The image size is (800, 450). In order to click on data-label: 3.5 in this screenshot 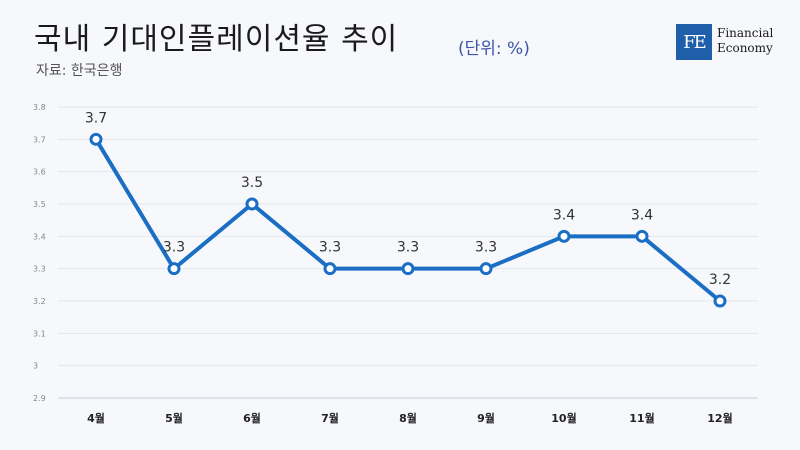, I will do `click(252, 183)`.